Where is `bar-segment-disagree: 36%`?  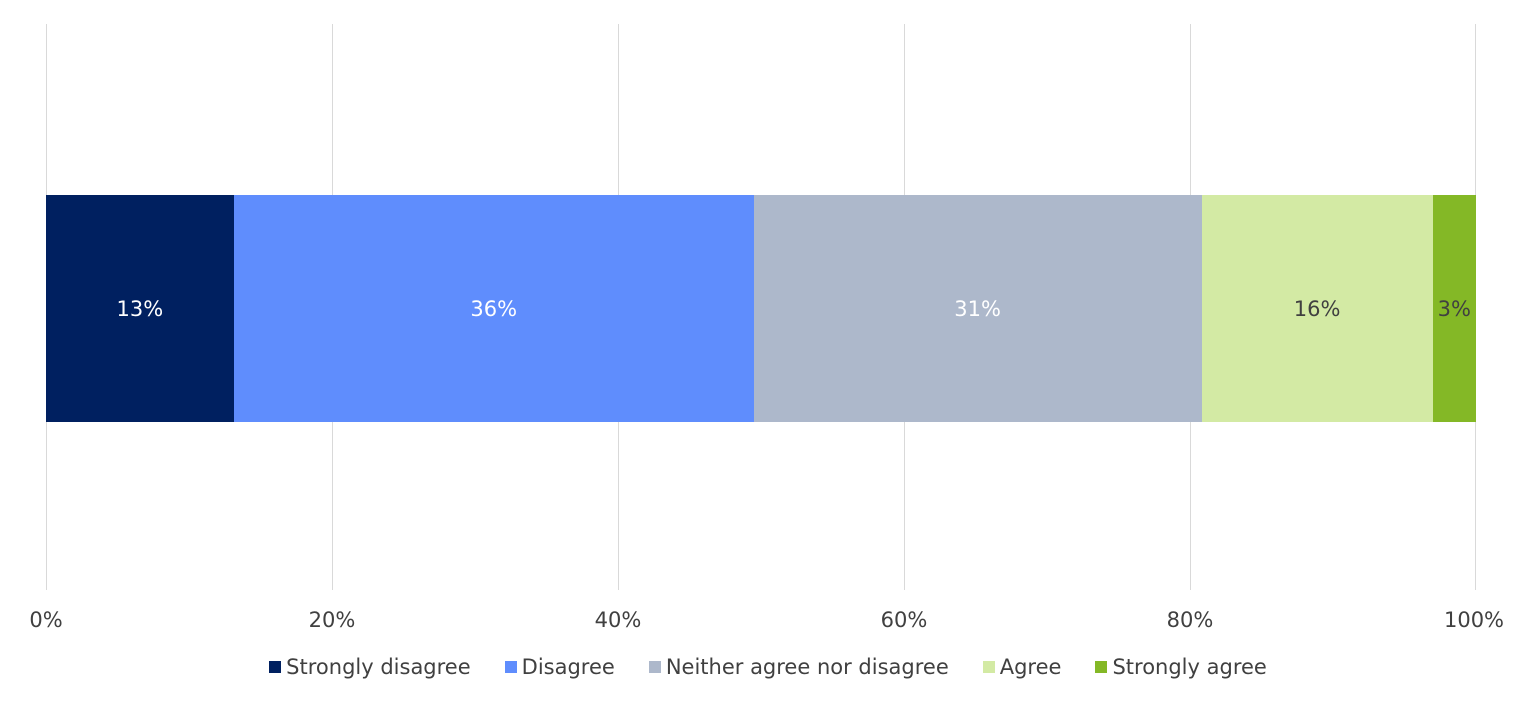
bar-segment-disagree: 36% is located at coordinates (493, 308).